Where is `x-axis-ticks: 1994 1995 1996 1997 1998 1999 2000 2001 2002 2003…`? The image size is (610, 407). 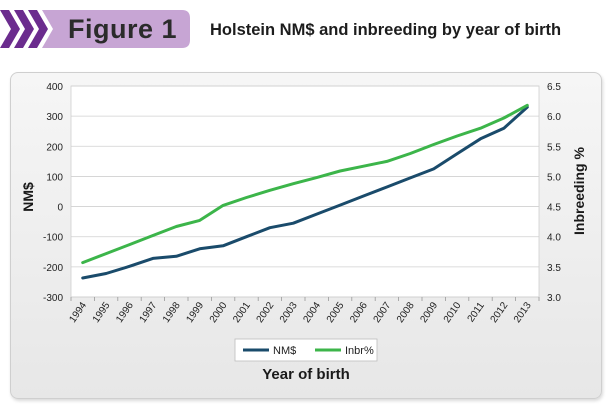 x-axis-ticks: 1994 1995 1996 1997 1998 1999 2000 2001 2002 2003… is located at coordinates (303, 311).